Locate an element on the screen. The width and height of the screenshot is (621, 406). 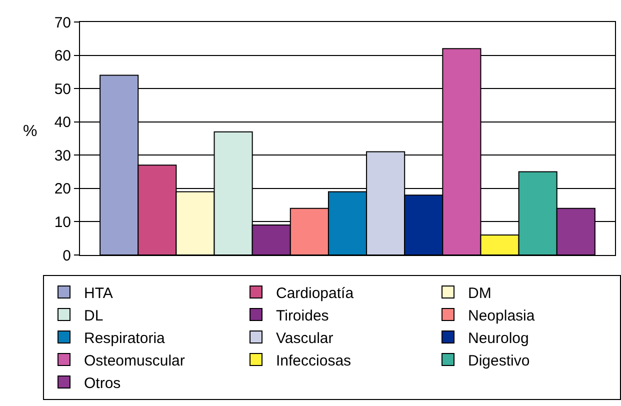
y-tick-label: 50 is located at coordinates (62, 89).